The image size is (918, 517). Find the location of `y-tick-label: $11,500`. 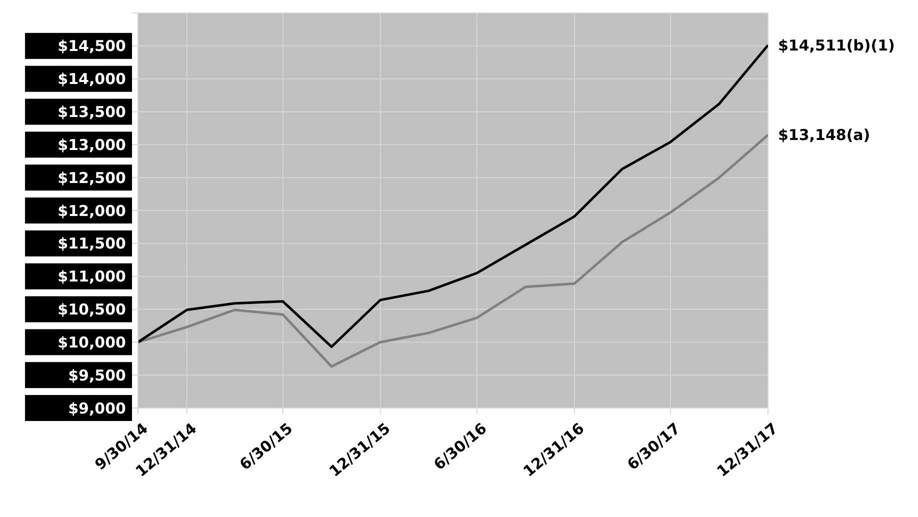

y-tick-label: $11,500 is located at coordinates (92, 243).